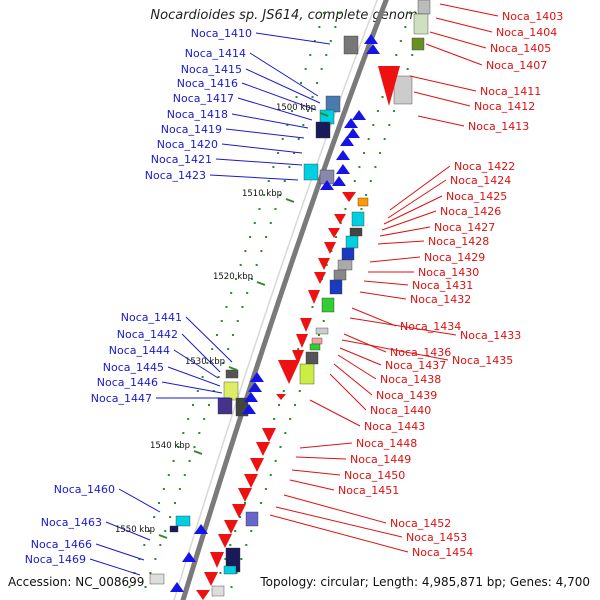 The width and height of the screenshot is (600, 600). I want to click on gene-label-noca-1418: Noca_1418, so click(197, 114).